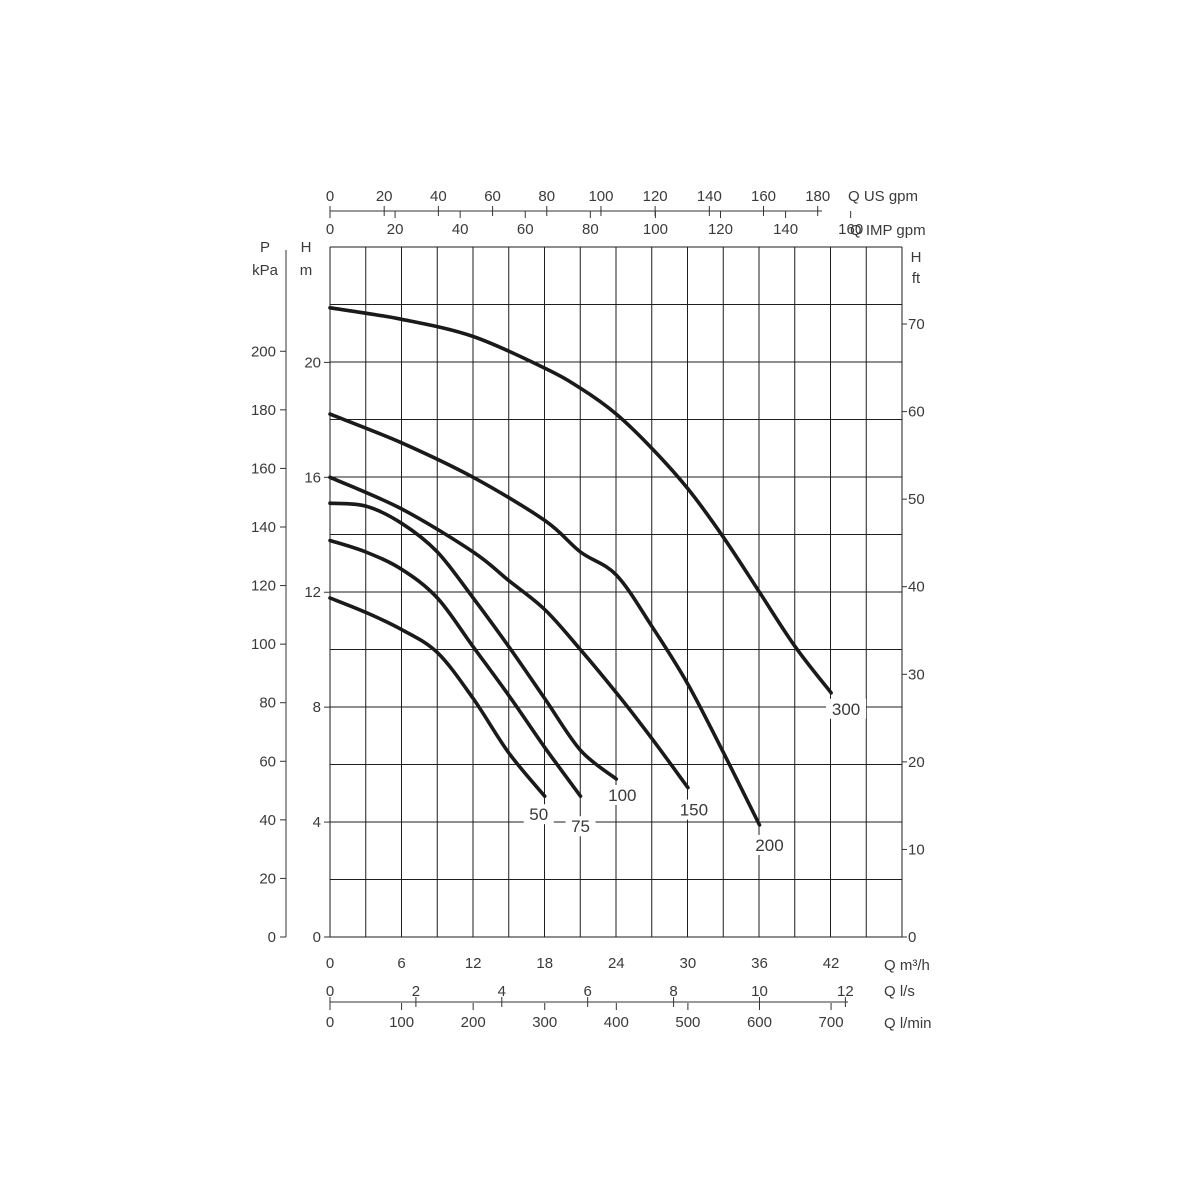  Describe the element at coordinates (912, 937) in the screenshot. I see `head-ft-tick-label: 0` at that location.